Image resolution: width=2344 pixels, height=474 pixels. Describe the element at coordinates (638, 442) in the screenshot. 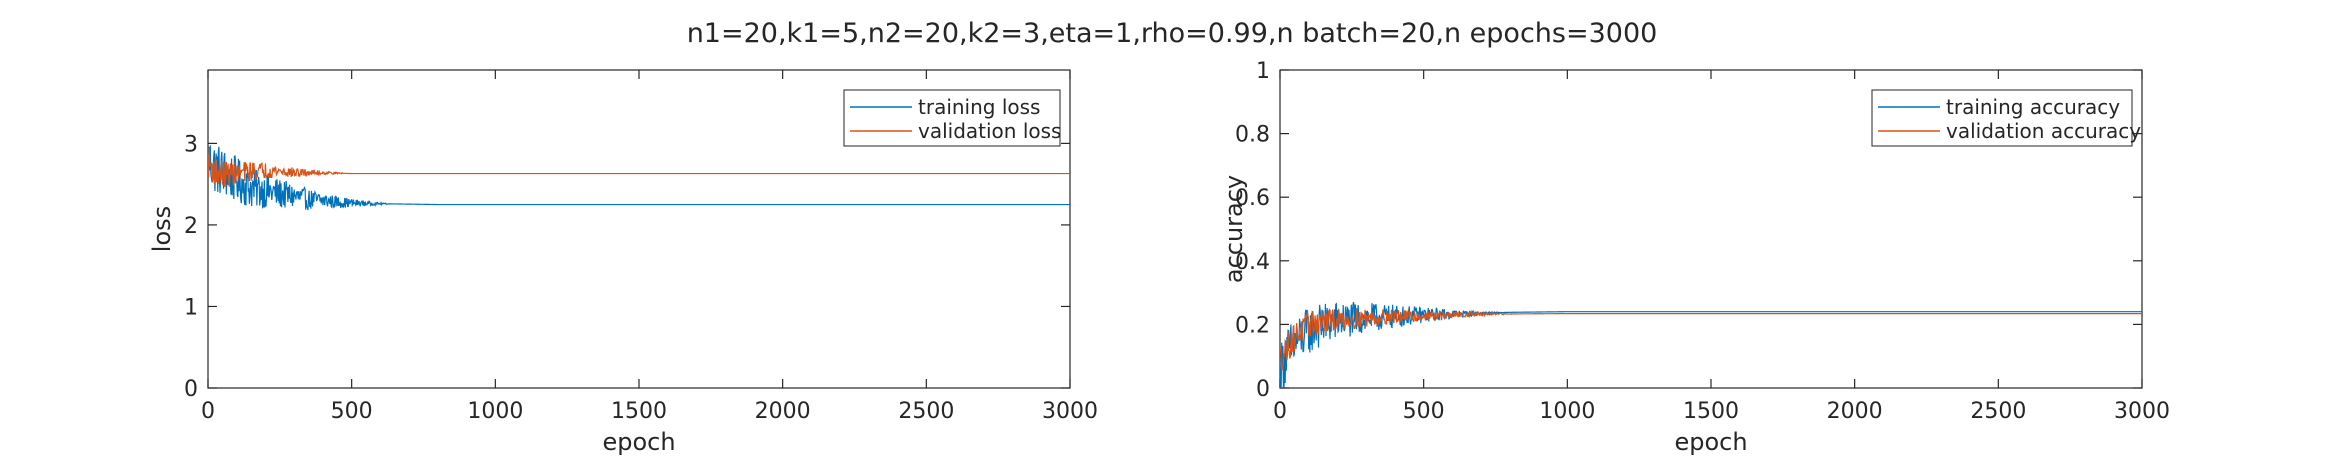

I see `loss-x-axis-label: epoch` at that location.